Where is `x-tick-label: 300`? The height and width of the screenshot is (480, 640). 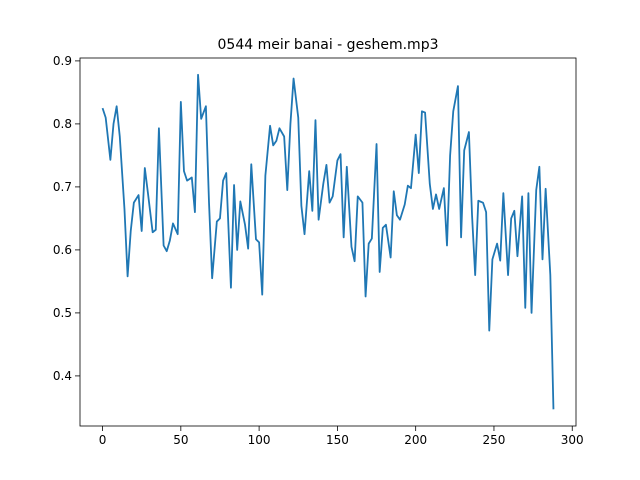
x-tick-label: 300 is located at coordinates (572, 440).